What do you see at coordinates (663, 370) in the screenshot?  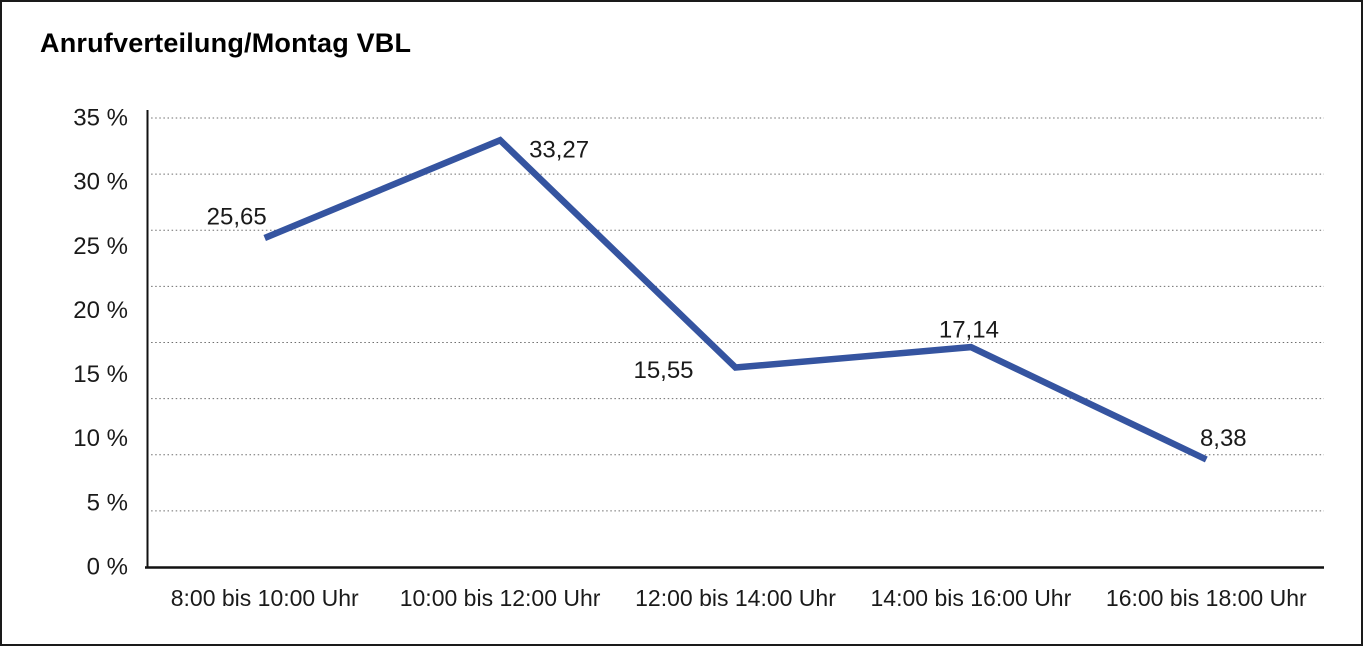 I see `point-value-label: 15,55` at bounding box center [663, 370].